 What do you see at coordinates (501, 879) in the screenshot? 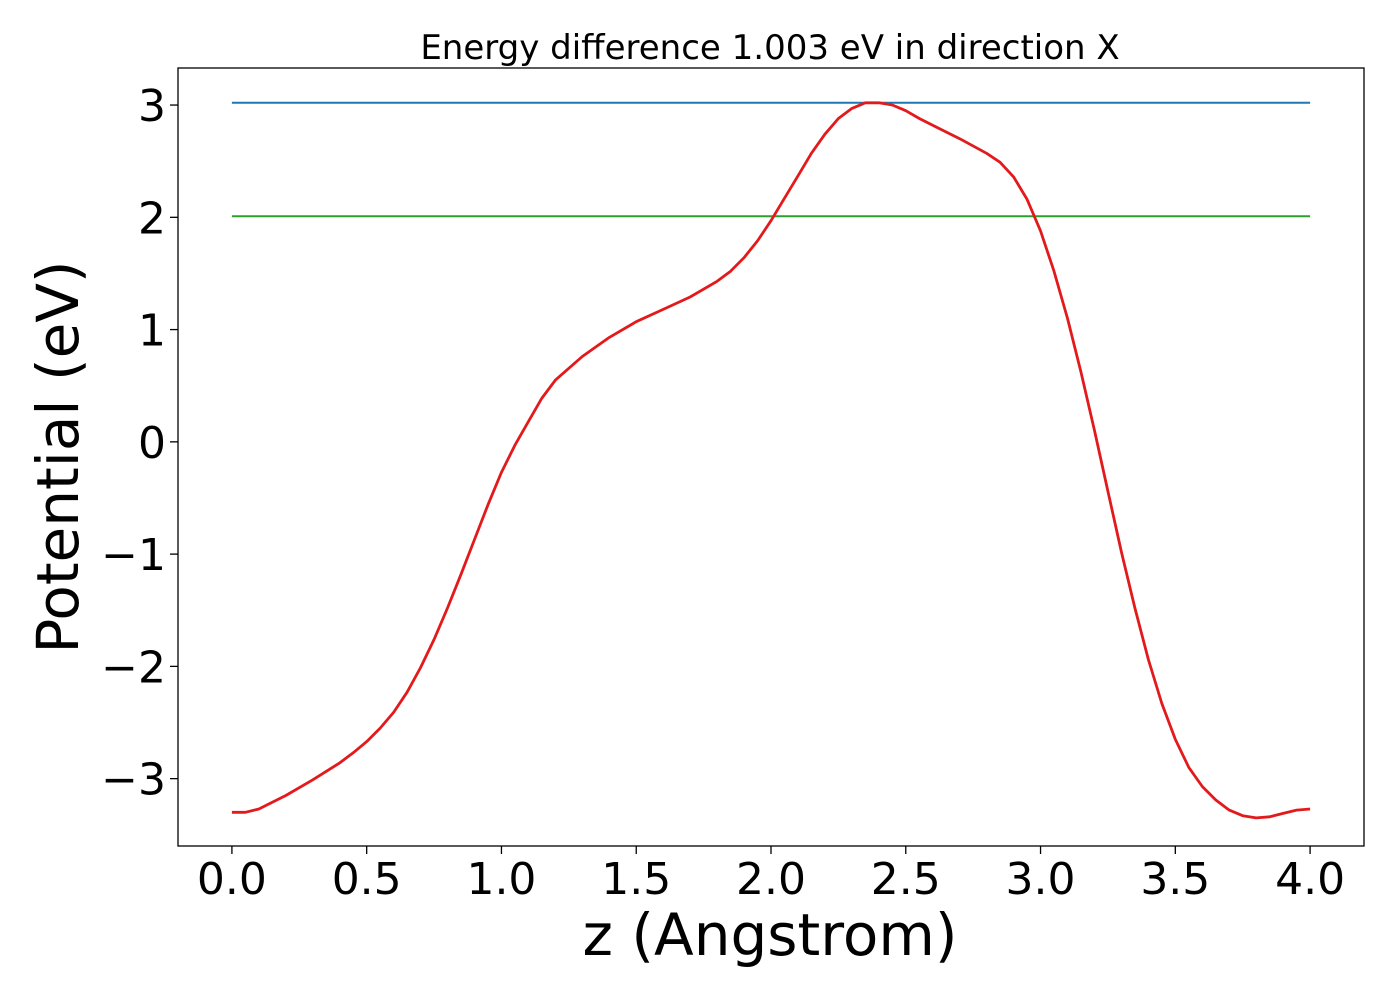
I see `x-tick-label-2: 1.0` at bounding box center [501, 879].